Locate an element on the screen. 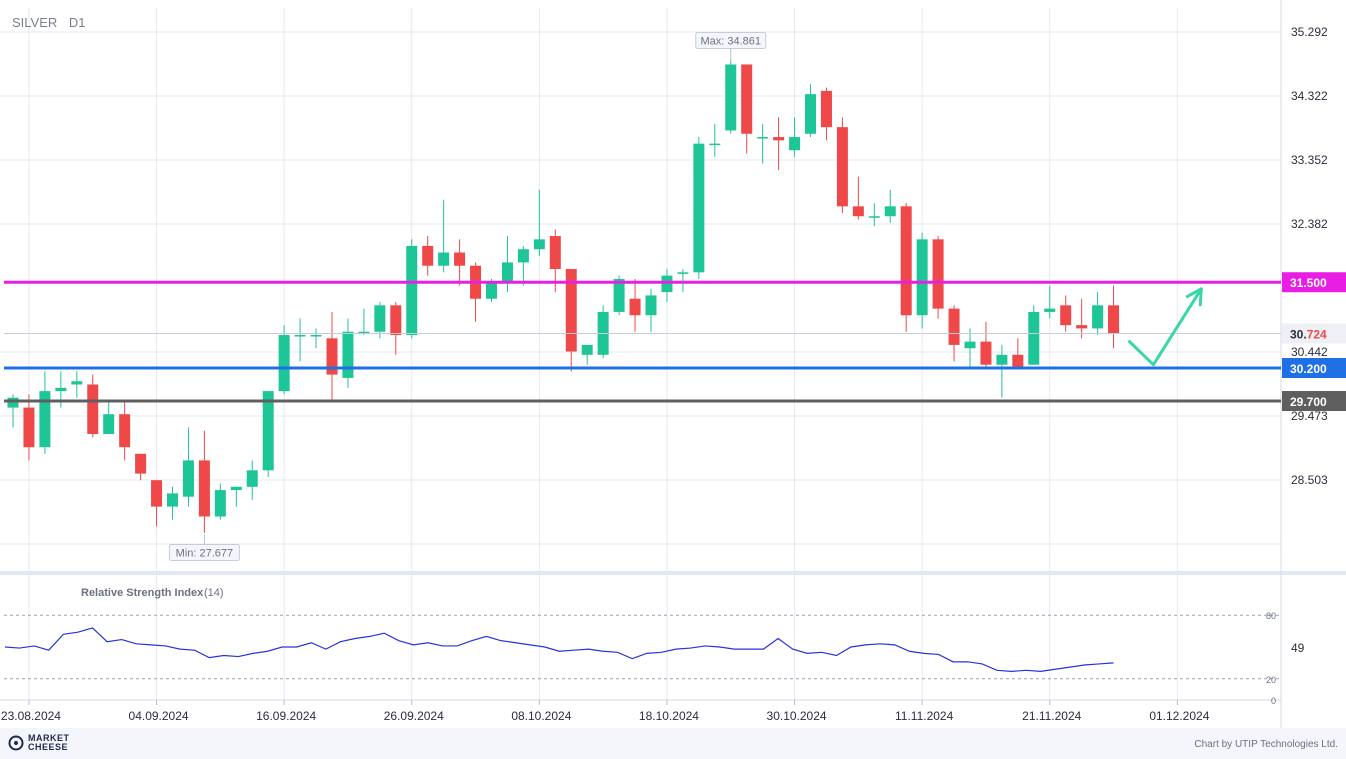  current-price-main: 30. is located at coordinates (1298, 334).